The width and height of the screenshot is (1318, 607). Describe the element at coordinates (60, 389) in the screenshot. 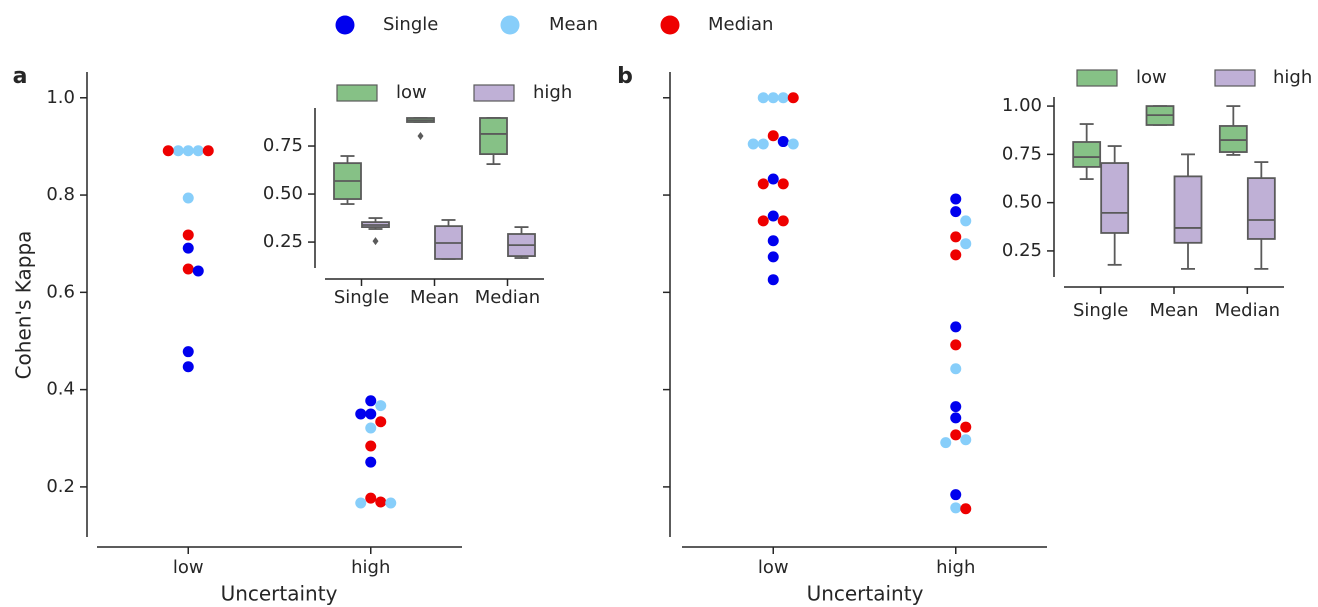

I see `y-tick-label: 0.4` at that location.